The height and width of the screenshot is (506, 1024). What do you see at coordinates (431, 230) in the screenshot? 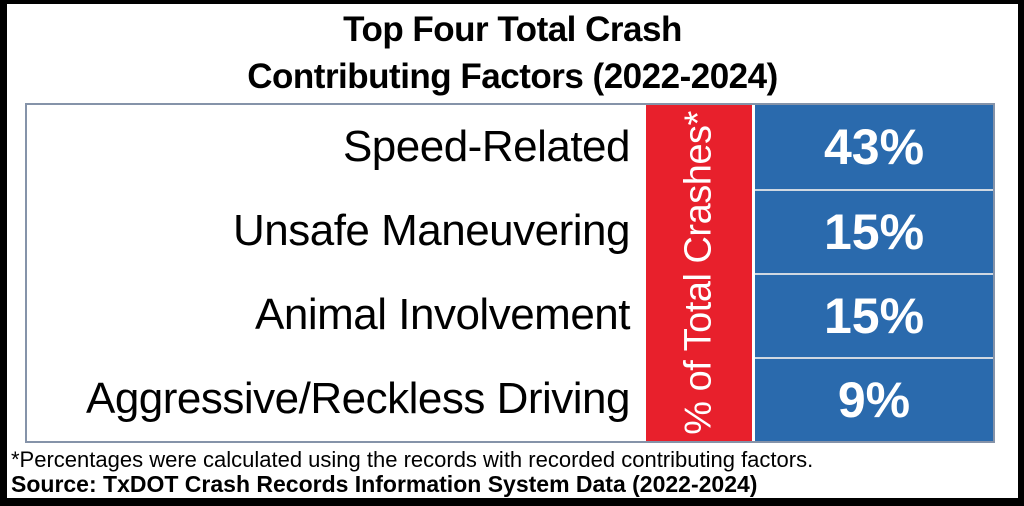
I see `factor-label-unsafe-maneuvering: Unsafe Maneuvering` at bounding box center [431, 230].